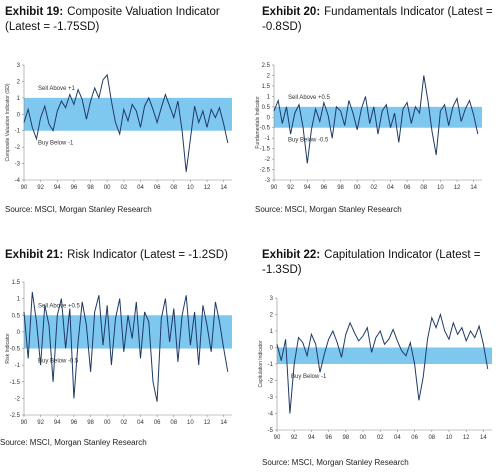  I want to click on x-tick-label: 12, so click(207, 188).